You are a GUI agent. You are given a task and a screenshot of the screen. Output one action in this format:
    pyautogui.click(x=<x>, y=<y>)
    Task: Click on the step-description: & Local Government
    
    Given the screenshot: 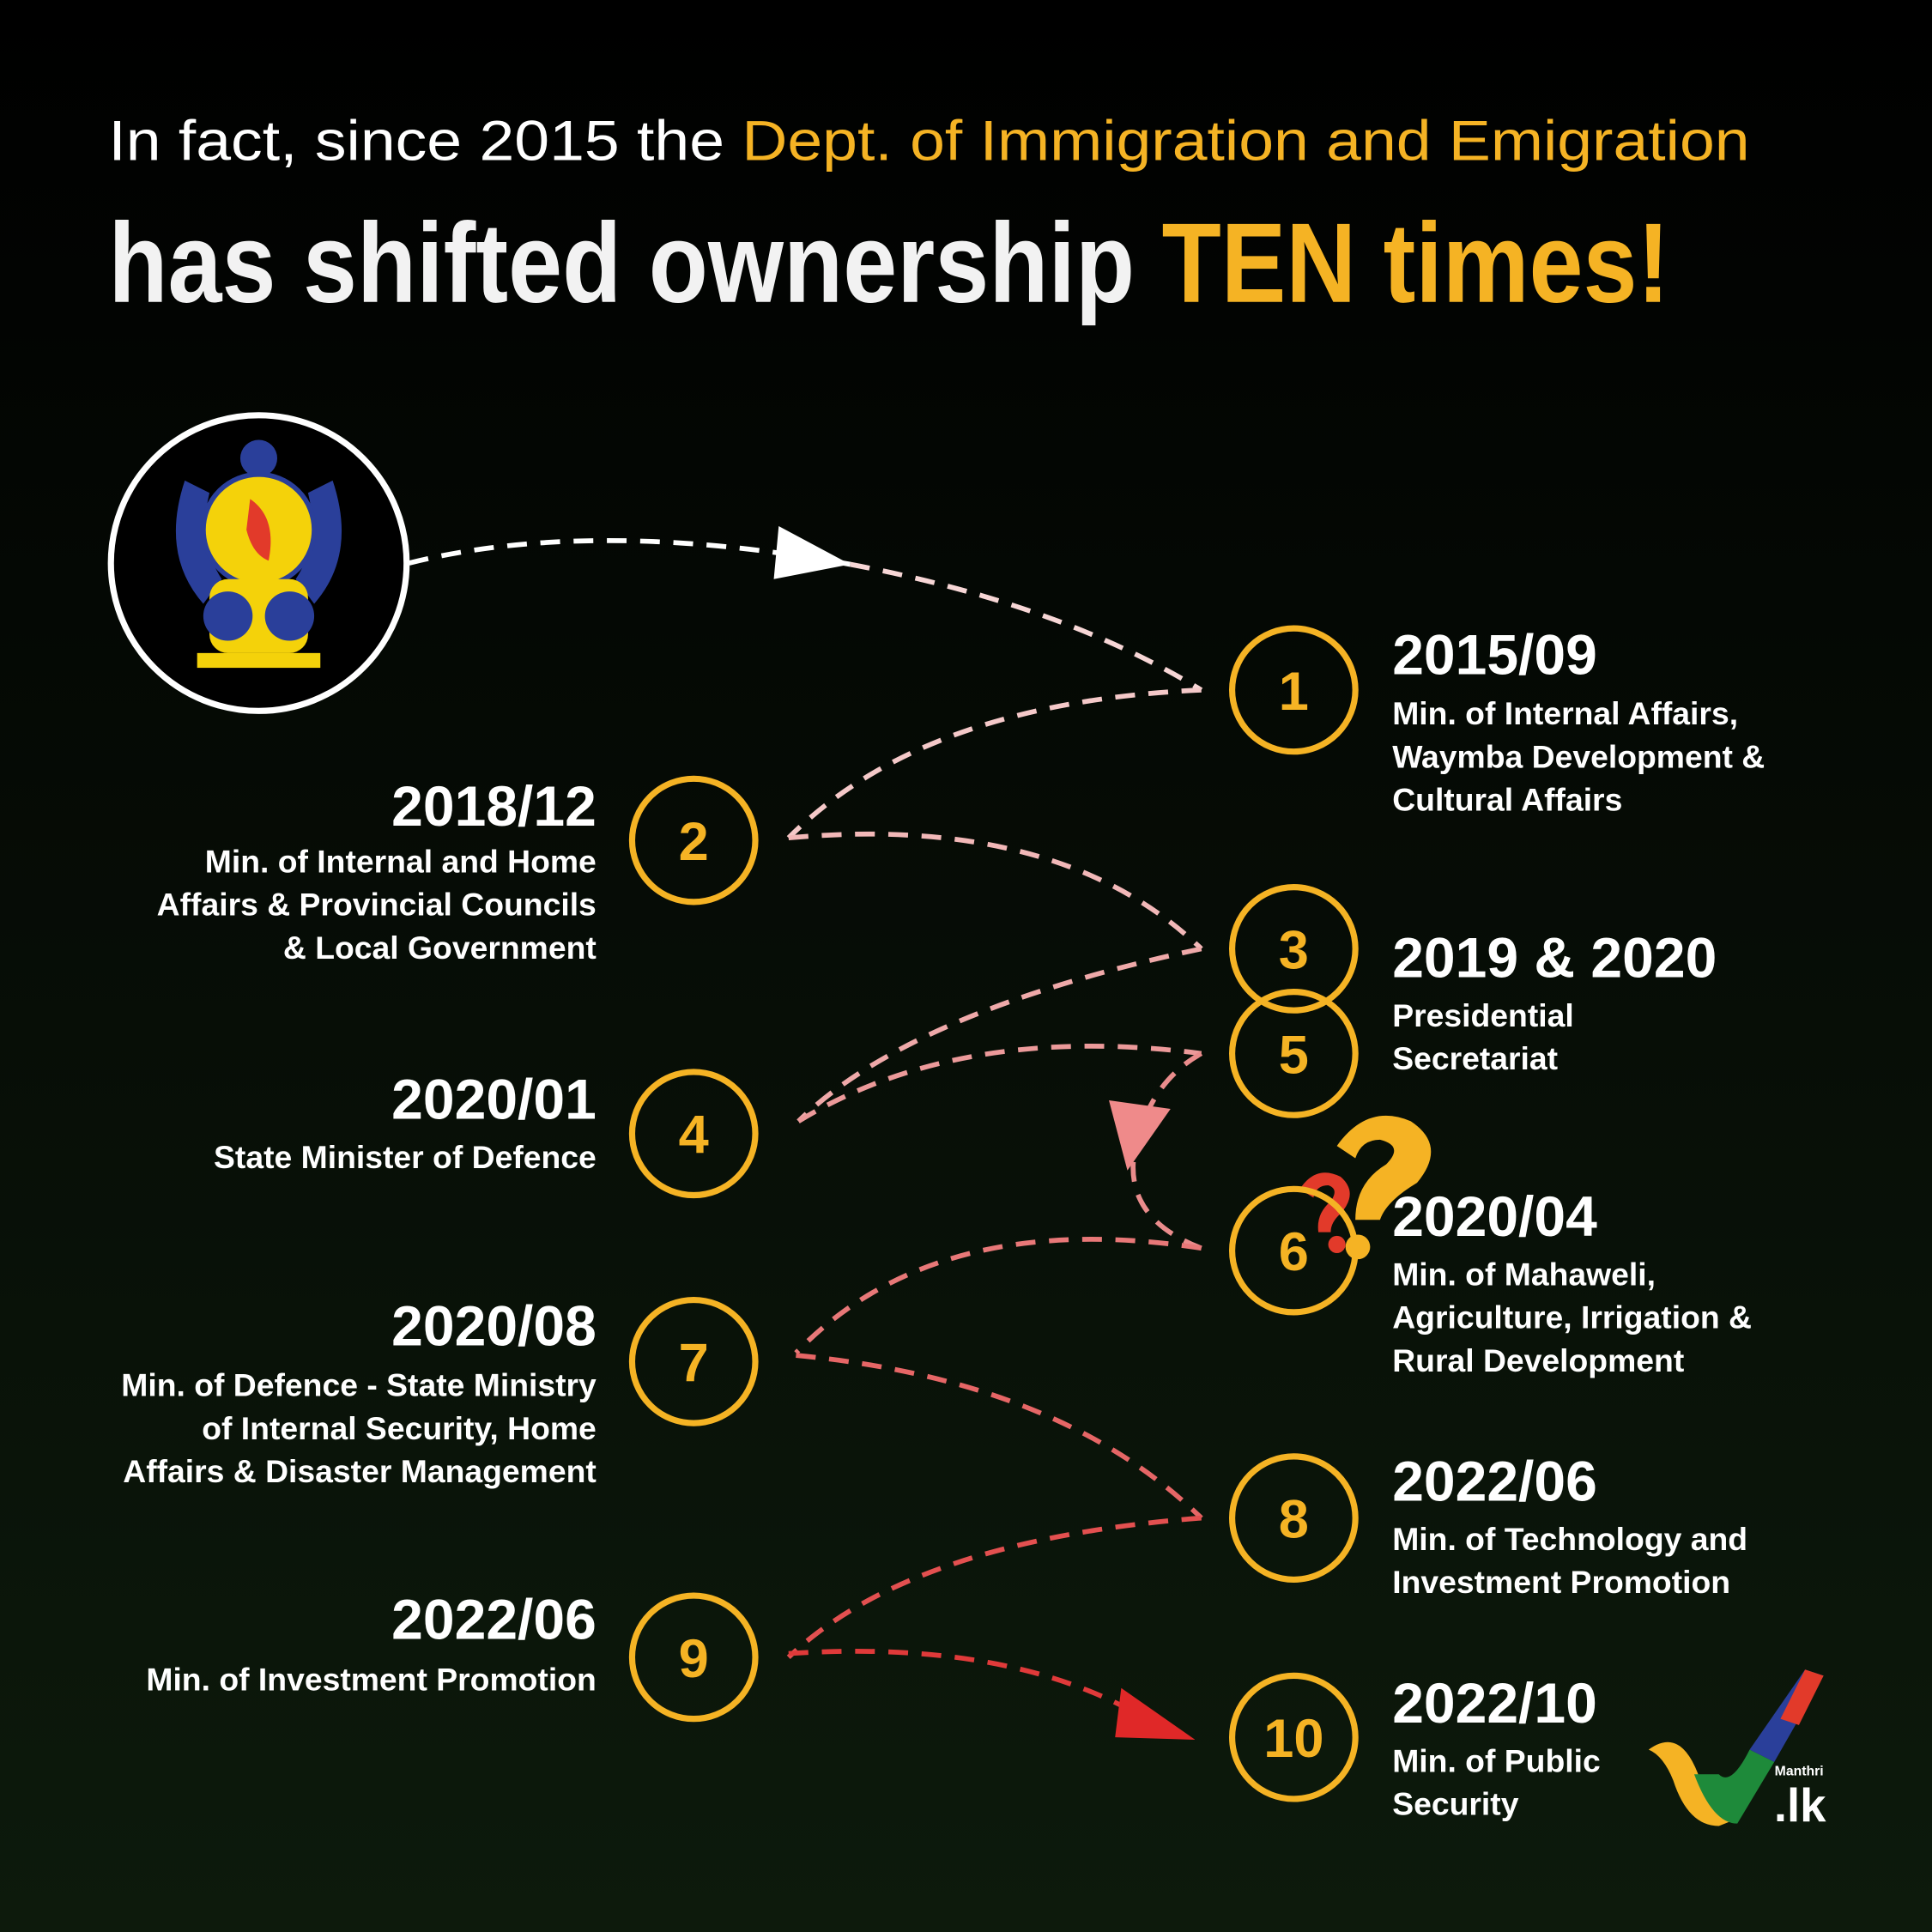 What is the action you would take?
    pyautogui.click(x=440, y=948)
    